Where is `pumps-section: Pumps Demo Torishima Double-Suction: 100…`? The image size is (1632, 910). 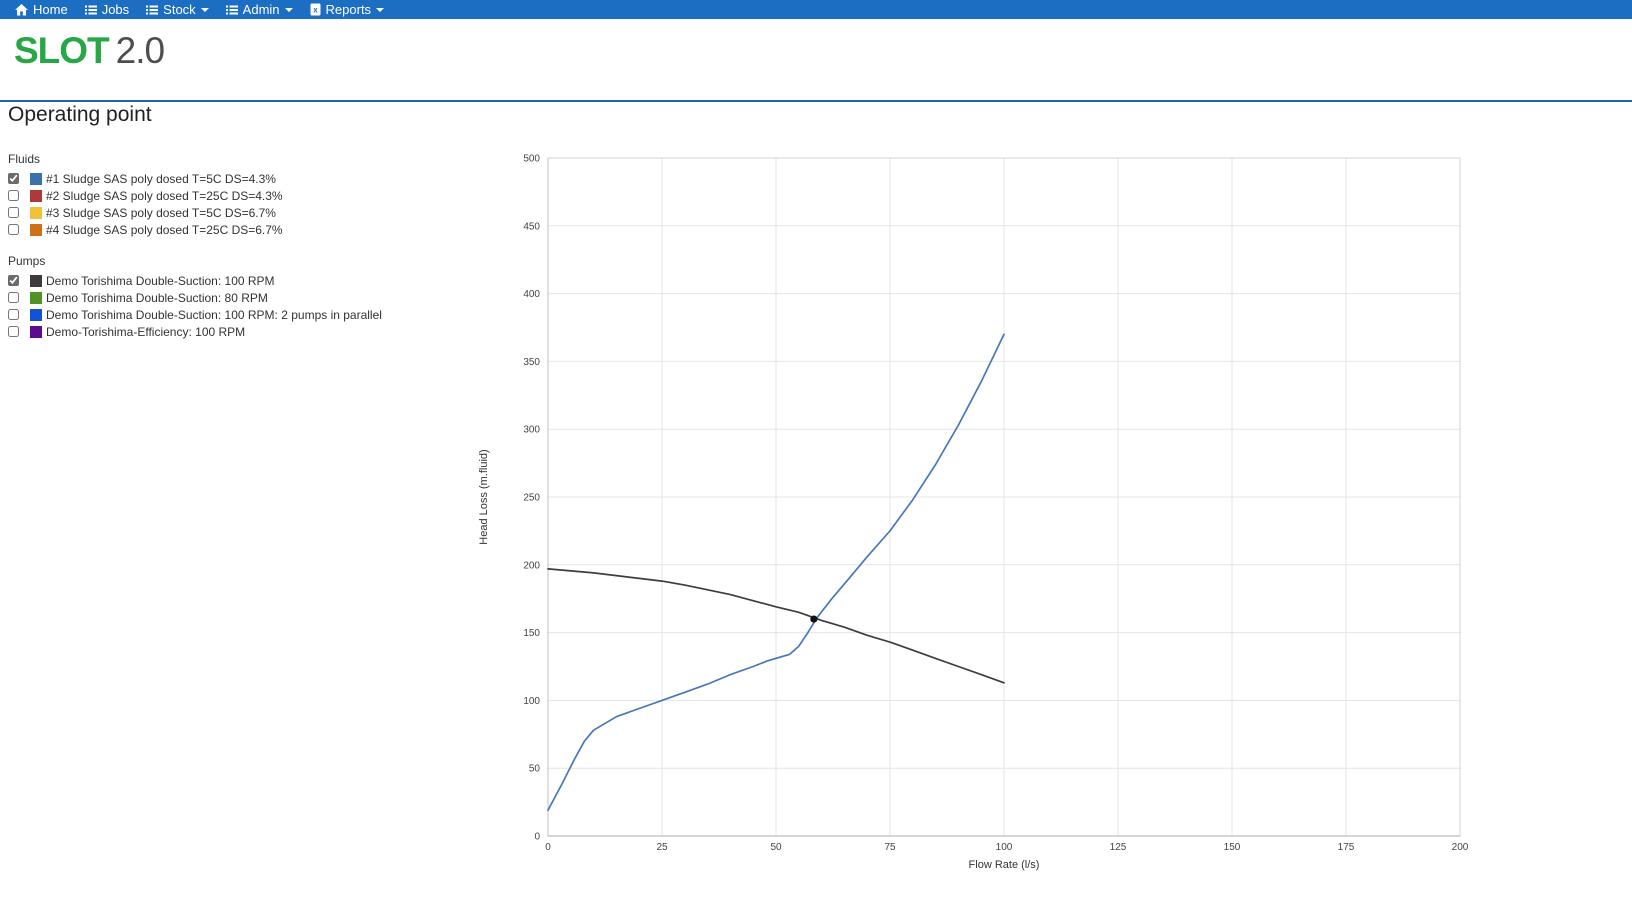 pumps-section: Pumps Demo Torishima Double-Suction: 100… is located at coordinates (195, 296).